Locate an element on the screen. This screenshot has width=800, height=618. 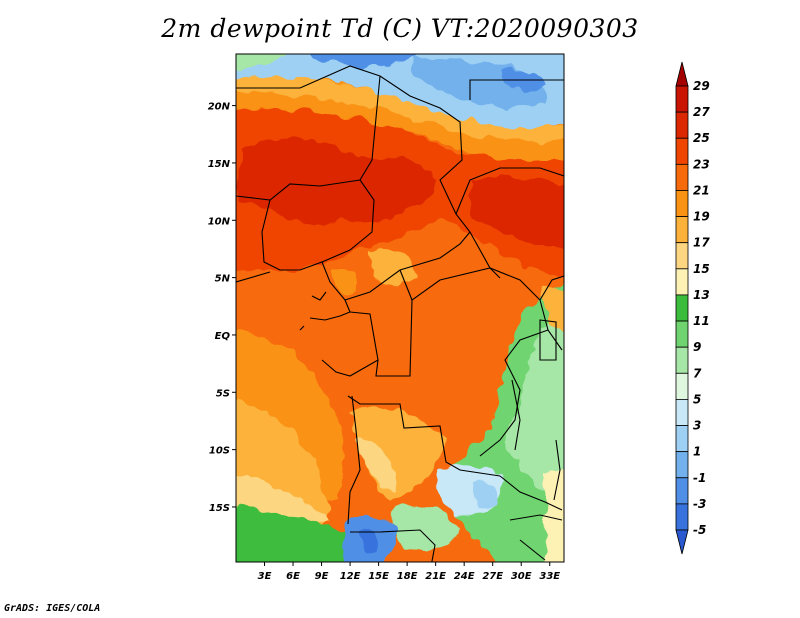
lat-tick-label: 15S is located at coordinates (219, 508).